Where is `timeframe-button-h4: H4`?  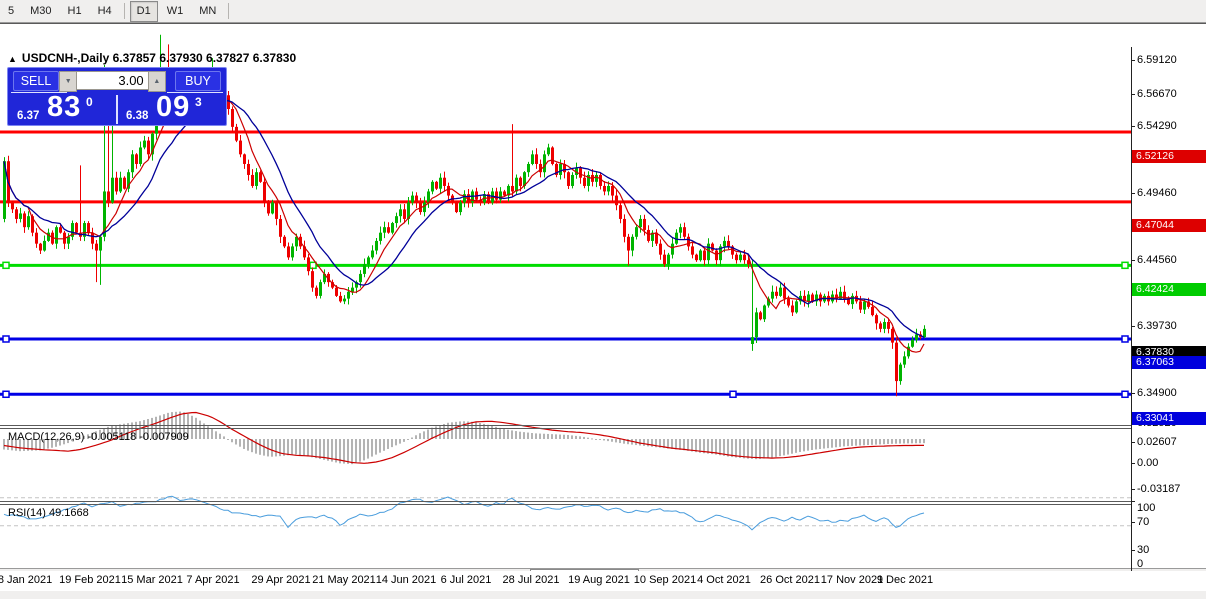 timeframe-button-h4: H4 is located at coordinates (104, 10).